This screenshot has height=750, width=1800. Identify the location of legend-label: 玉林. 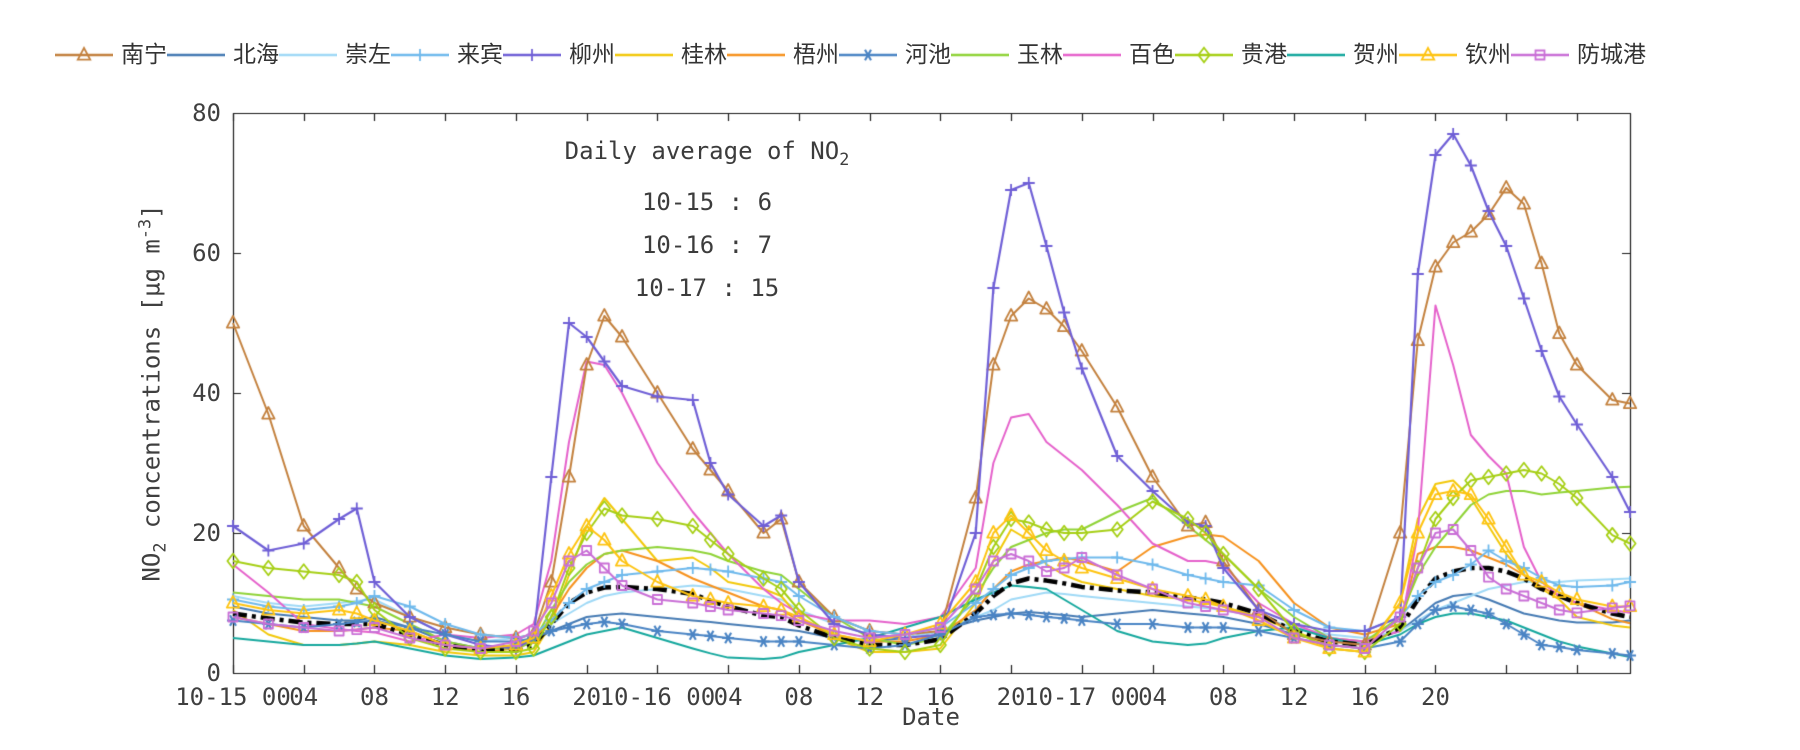
(1040, 54).